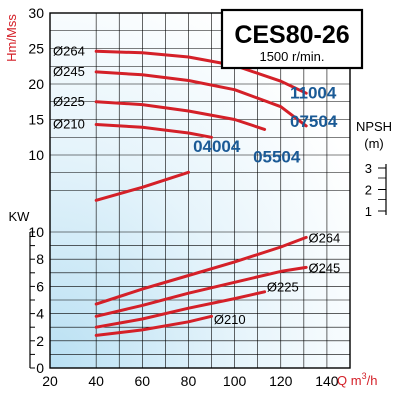 This screenshot has width=400, height=405. What do you see at coordinates (235, 381) in the screenshot?
I see `x-tick-label: 100` at bounding box center [235, 381].